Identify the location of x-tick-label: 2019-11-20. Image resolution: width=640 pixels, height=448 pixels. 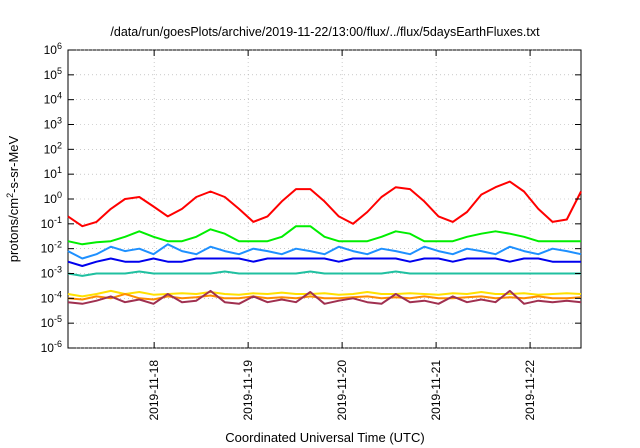
(342, 390).